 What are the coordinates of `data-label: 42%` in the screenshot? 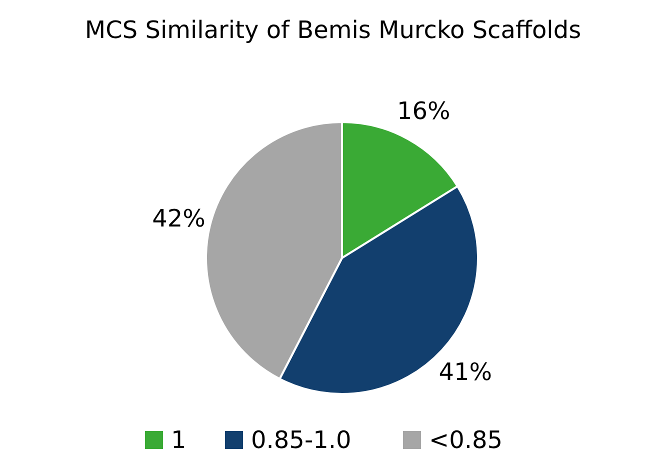 It's located at (179, 218).